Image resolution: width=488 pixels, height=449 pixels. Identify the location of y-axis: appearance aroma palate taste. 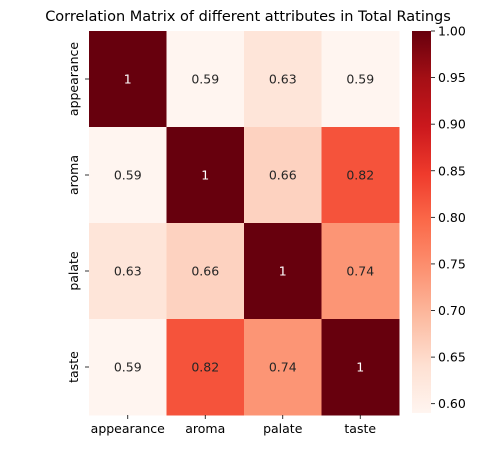
(77, 212).